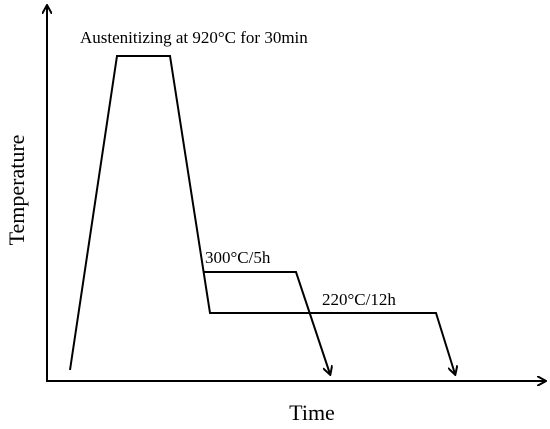 This screenshot has height=429, width=550. I want to click on x-axis-label: Time, so click(312, 412).